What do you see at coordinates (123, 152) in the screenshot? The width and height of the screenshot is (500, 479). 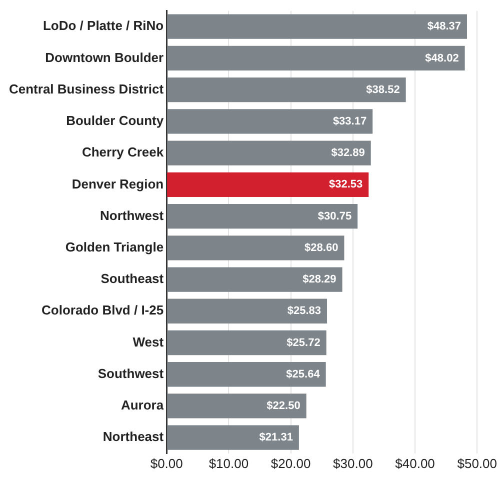 I see `y-tick-label: Cherry Creek` at bounding box center [123, 152].